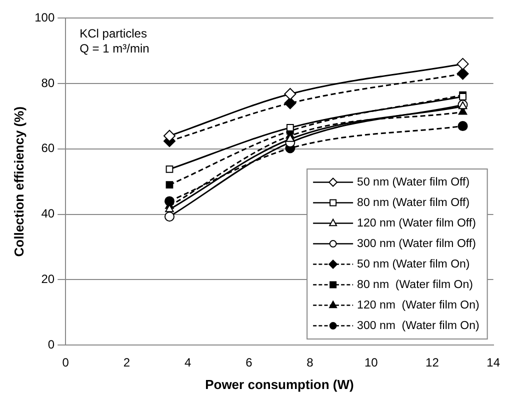 The height and width of the screenshot is (405, 511). I want to click on legend-label: 80 nm (Water film Off), so click(413, 202).